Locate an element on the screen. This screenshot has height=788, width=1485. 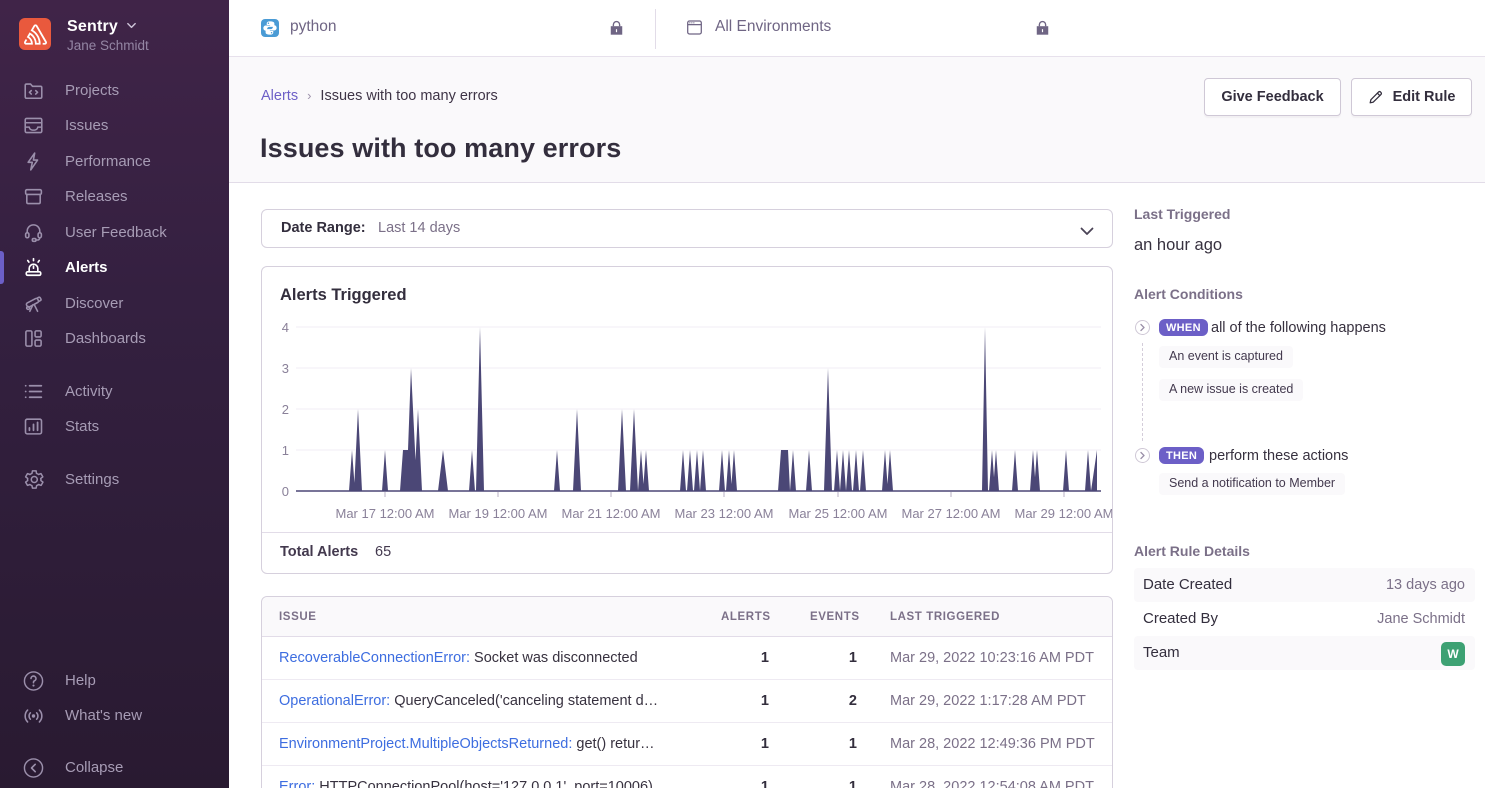
svg-text: 3 is located at coordinates (285, 368).